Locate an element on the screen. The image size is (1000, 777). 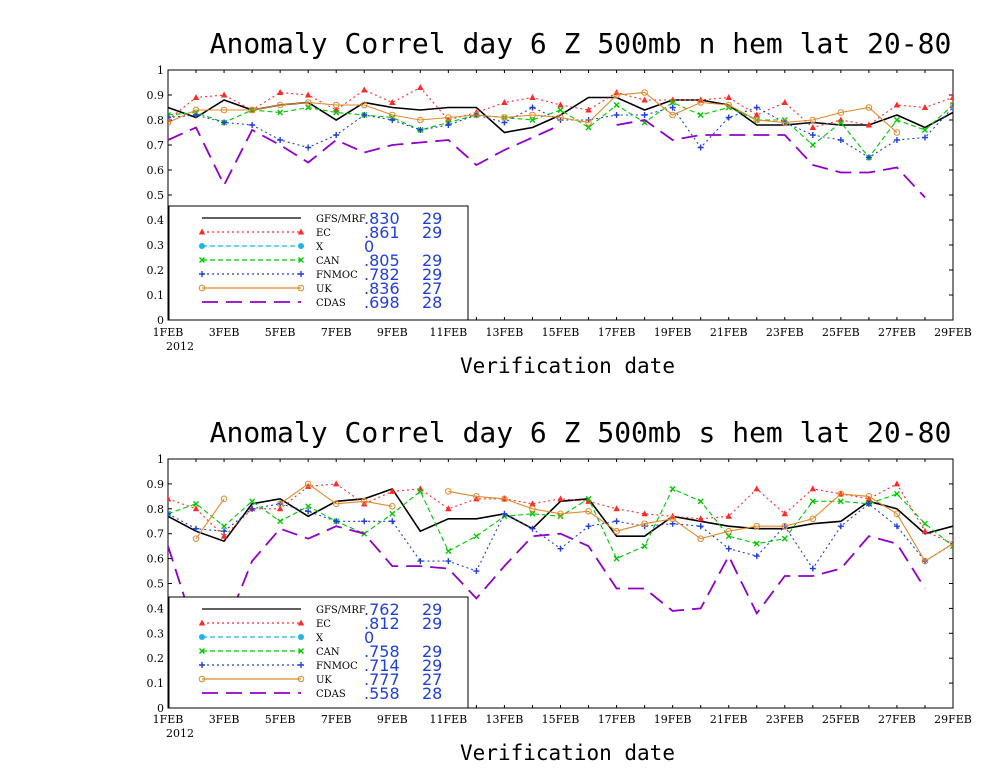
legend-series-count: 27 is located at coordinates (432, 288).